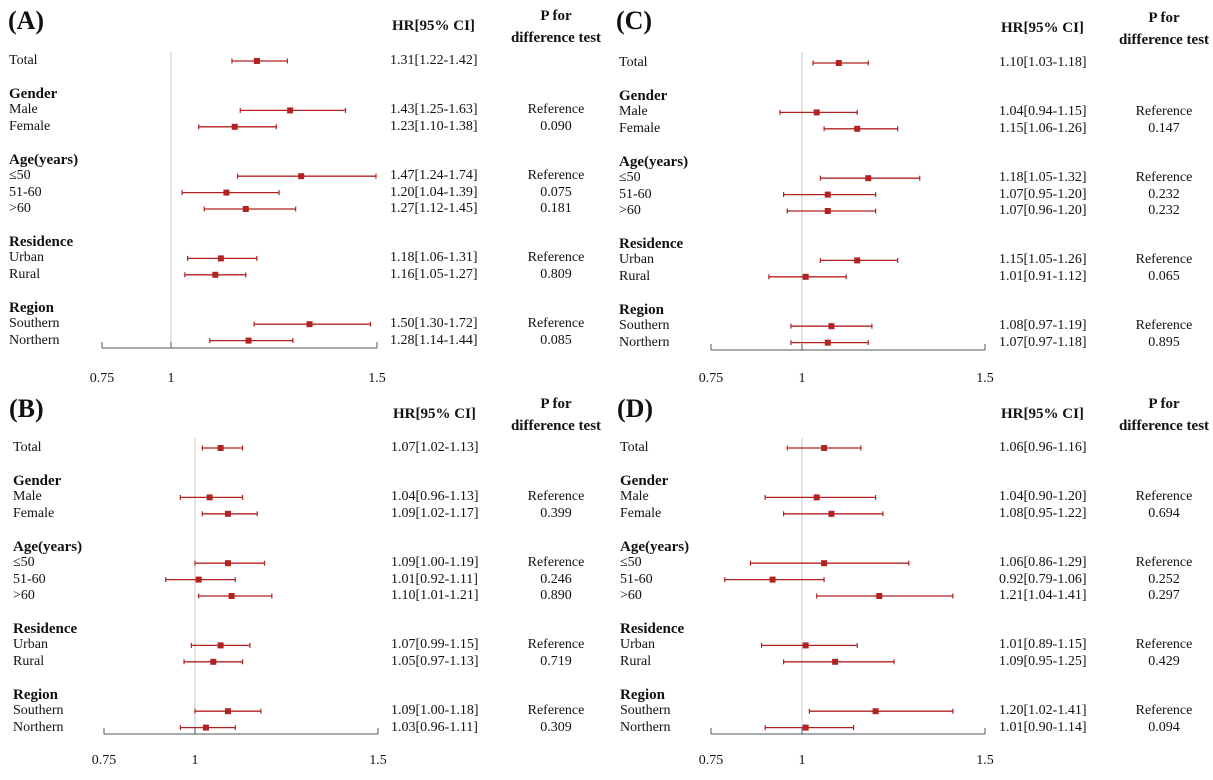 The width and height of the screenshot is (1213, 780). Describe the element at coordinates (434, 727) in the screenshot. I see `hr-ci-value: 1.03[0.96-1.11]` at that location.